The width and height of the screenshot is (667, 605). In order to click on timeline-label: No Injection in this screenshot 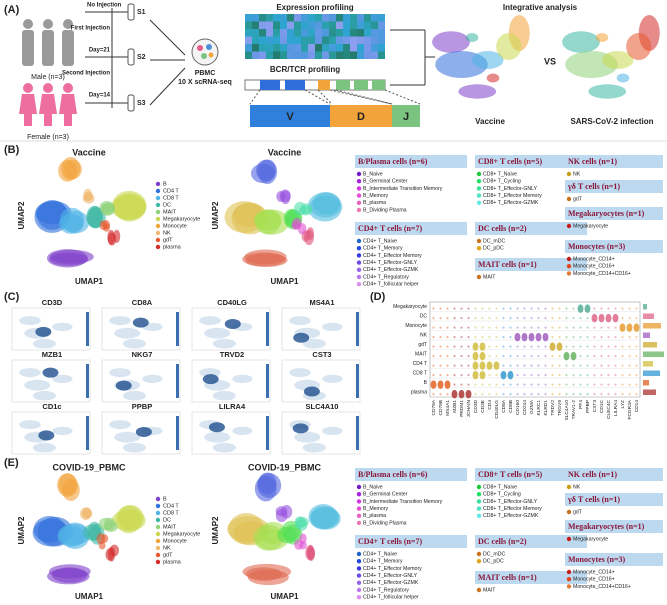, I will do `click(104, 6)`.